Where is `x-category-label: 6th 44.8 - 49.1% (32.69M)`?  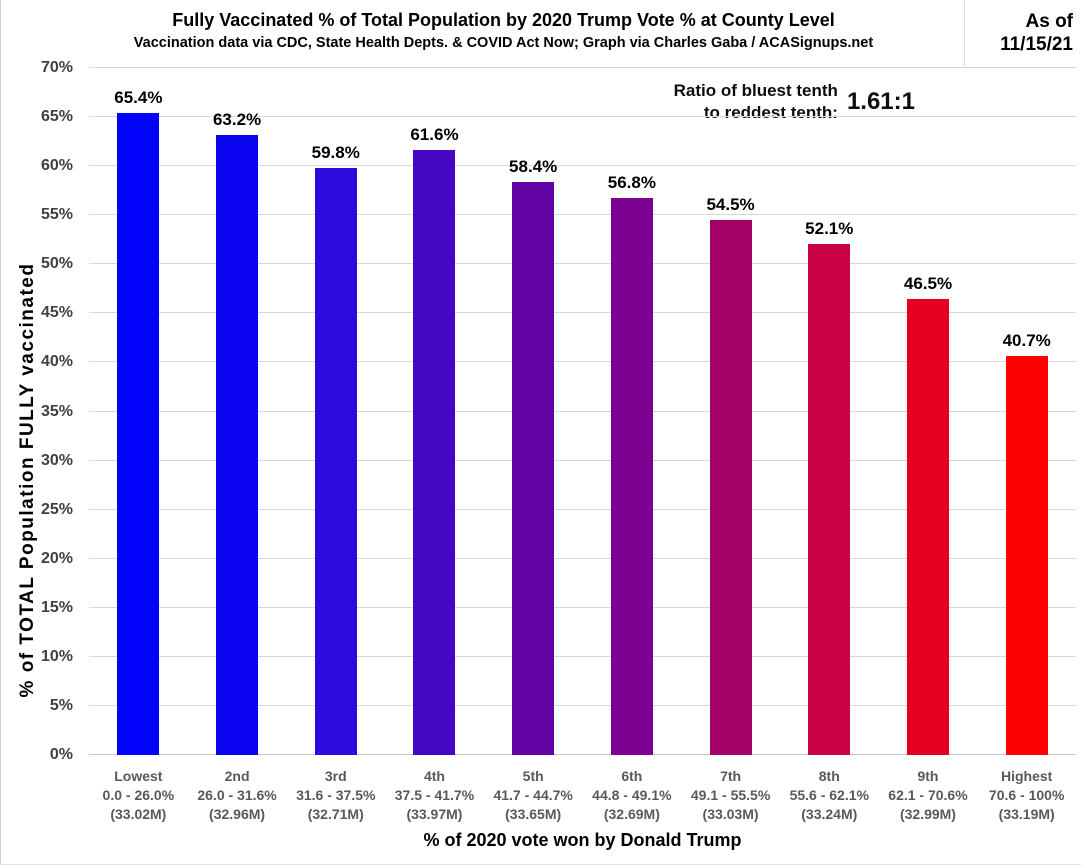
x-category-label: 6th 44.8 - 49.1% (32.69M) is located at coordinates (632, 795).